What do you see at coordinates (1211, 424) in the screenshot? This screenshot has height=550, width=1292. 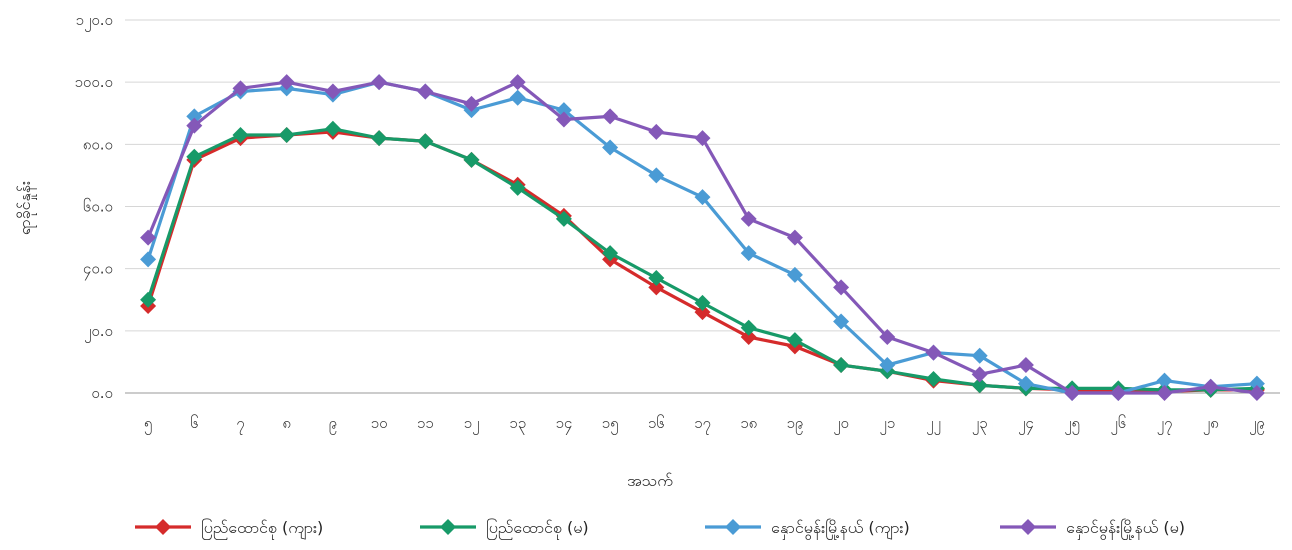 I see `x-tick-label: ၂၈` at bounding box center [1211, 424].